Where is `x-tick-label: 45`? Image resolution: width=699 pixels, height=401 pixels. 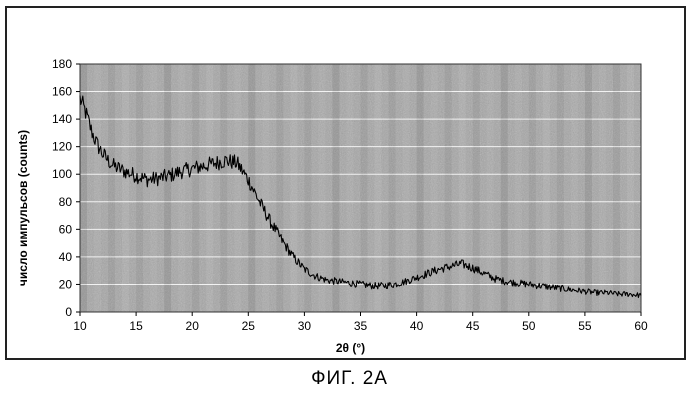
x-tick-label: 45 is located at coordinates (473, 326).